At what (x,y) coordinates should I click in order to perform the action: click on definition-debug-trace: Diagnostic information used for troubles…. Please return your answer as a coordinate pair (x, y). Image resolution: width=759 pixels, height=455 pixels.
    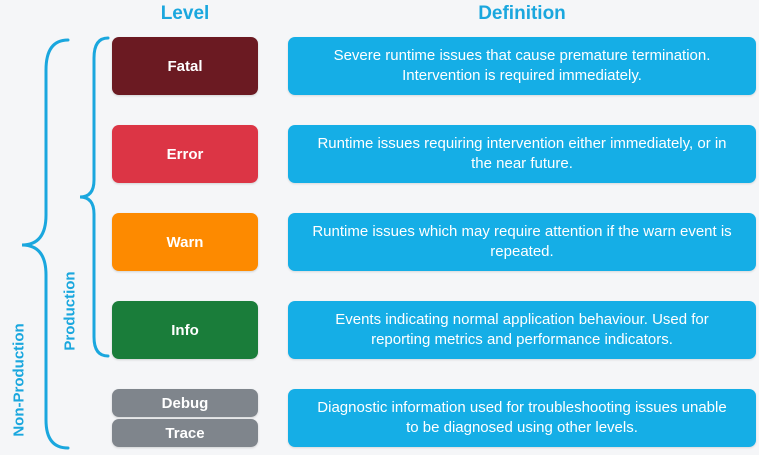
    Looking at the image, I should click on (522, 418).